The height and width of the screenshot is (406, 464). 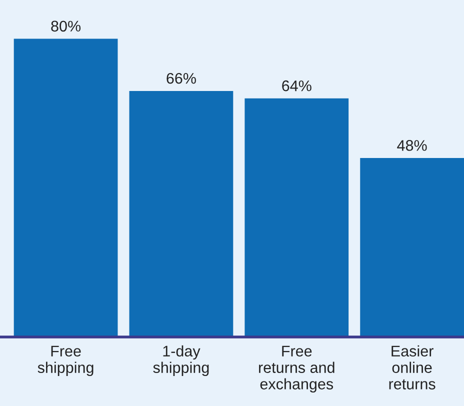 I want to click on x-tick-label: Free shipping, so click(x=66, y=361).